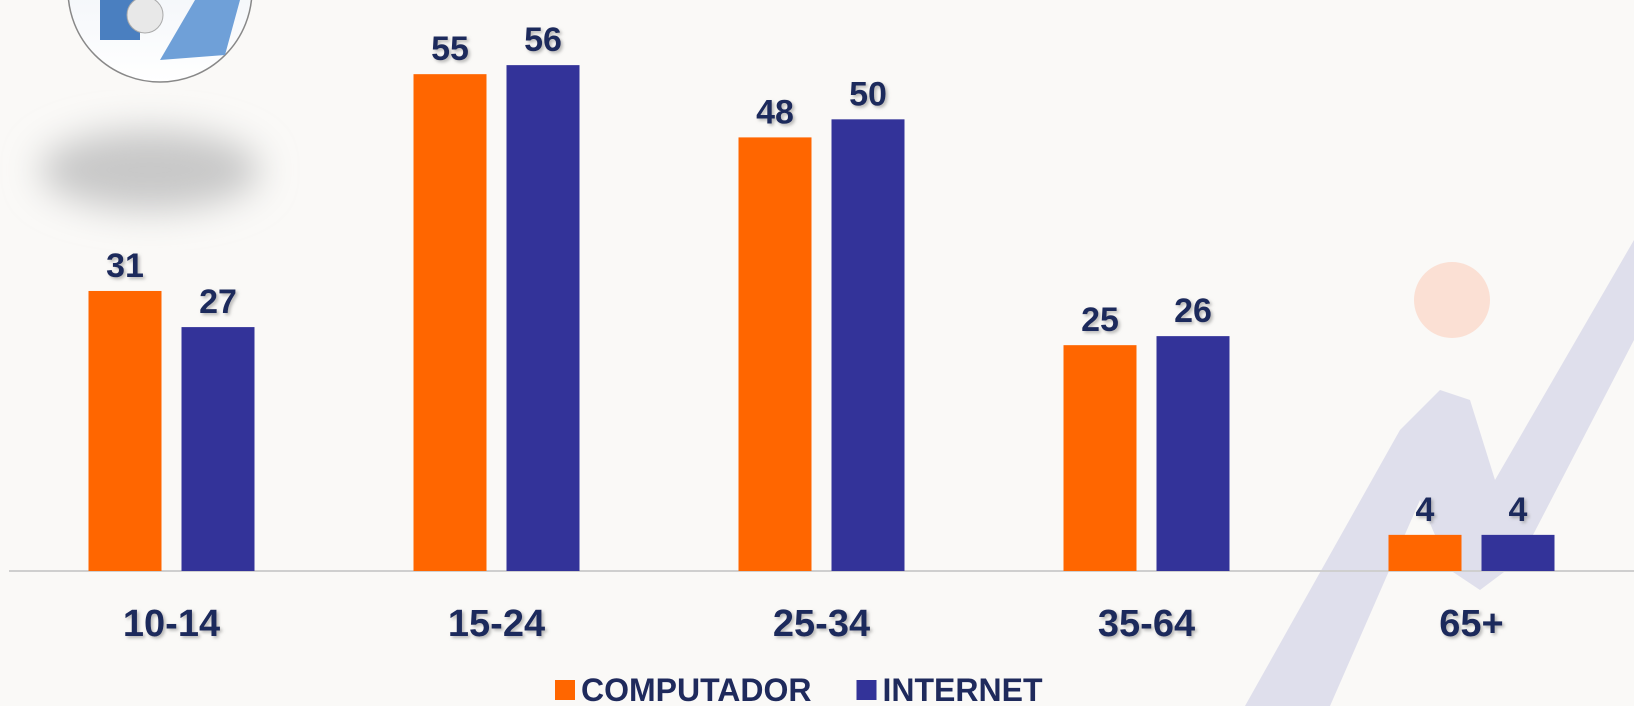  I want to click on x-tick-label: 35-64, so click(1146, 624).